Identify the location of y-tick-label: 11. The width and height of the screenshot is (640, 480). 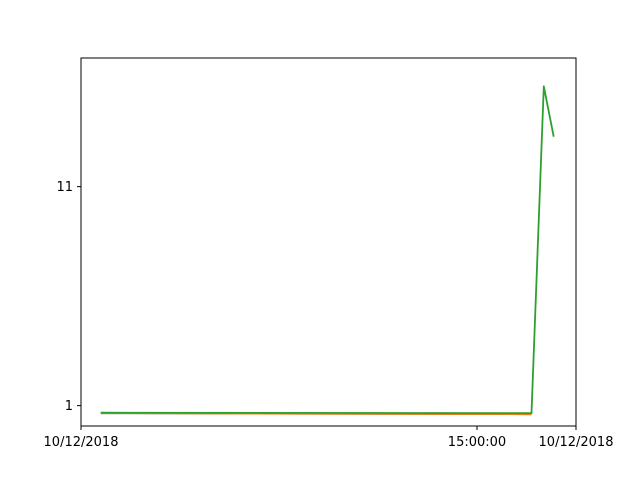
(64, 187).